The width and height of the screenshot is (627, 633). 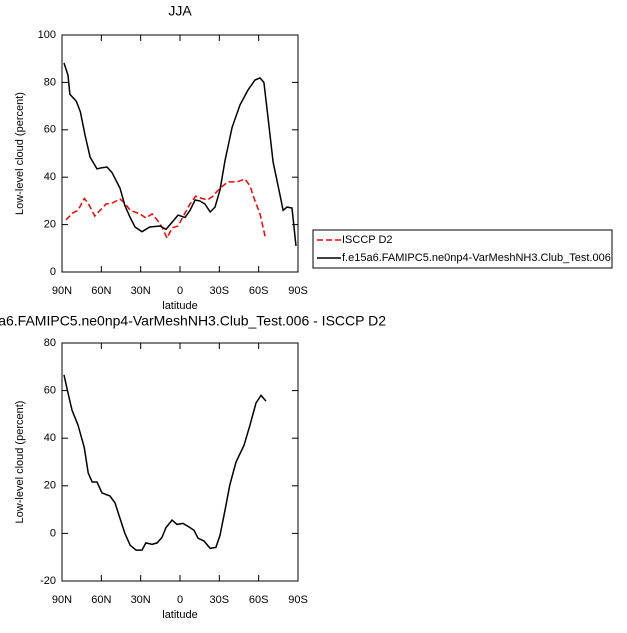 What do you see at coordinates (47, 35) in the screenshot?
I see `y-tick-label: 100` at bounding box center [47, 35].